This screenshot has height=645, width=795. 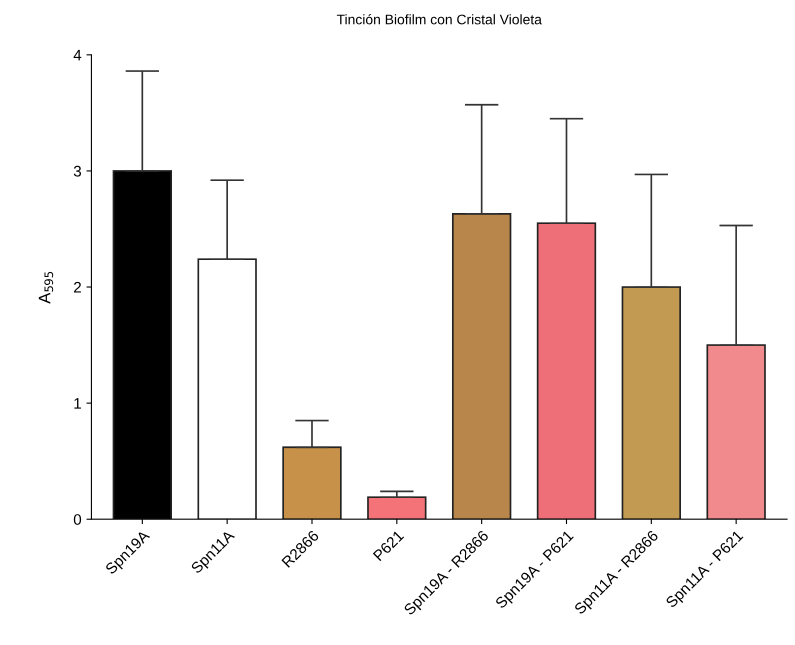 I want to click on y-tick-label: 1, so click(x=77, y=403).